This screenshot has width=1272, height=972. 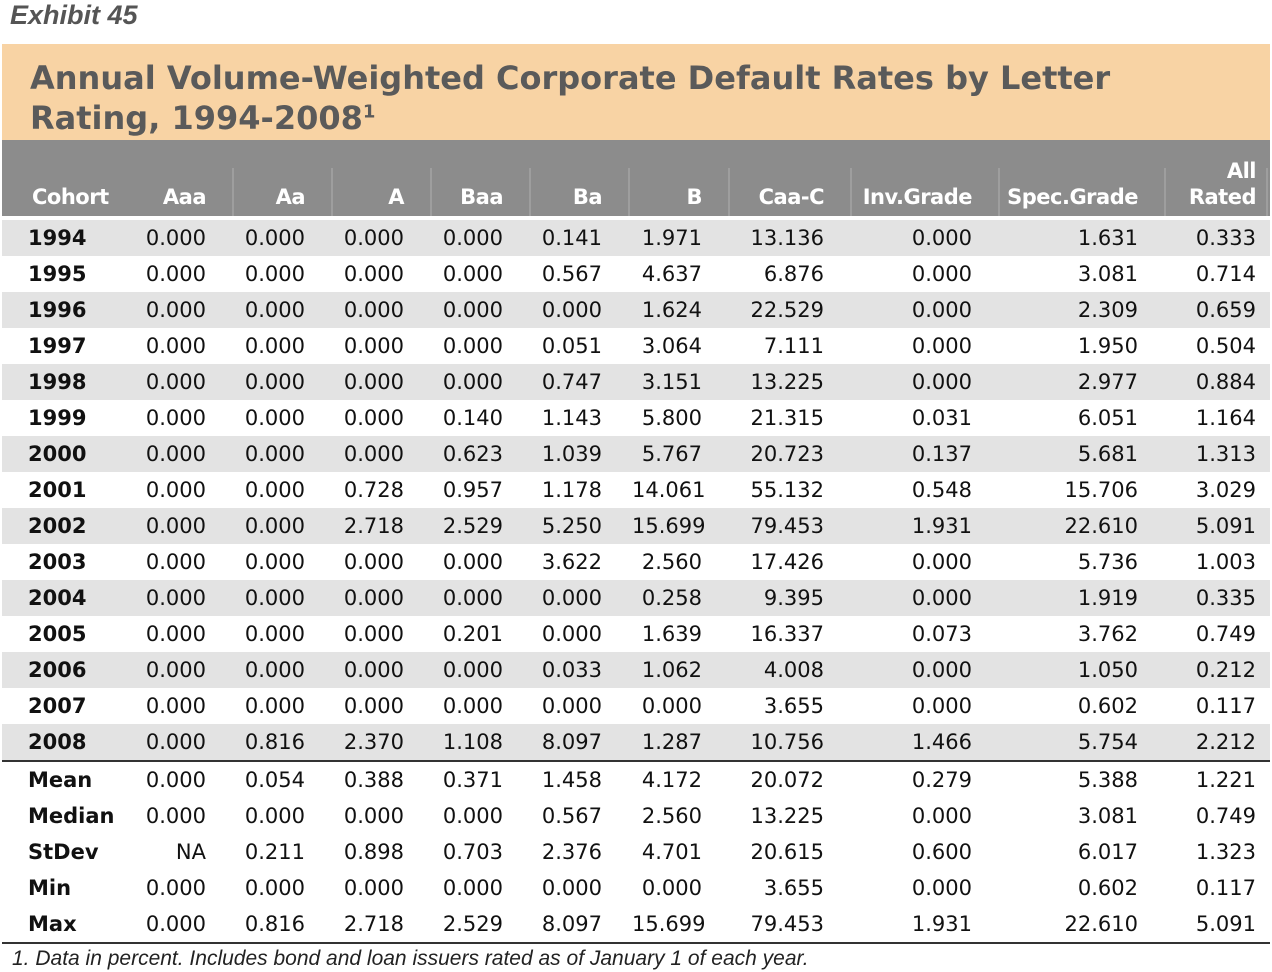 What do you see at coordinates (373, 852) in the screenshot?
I see `table-cell: 0.898` at bounding box center [373, 852].